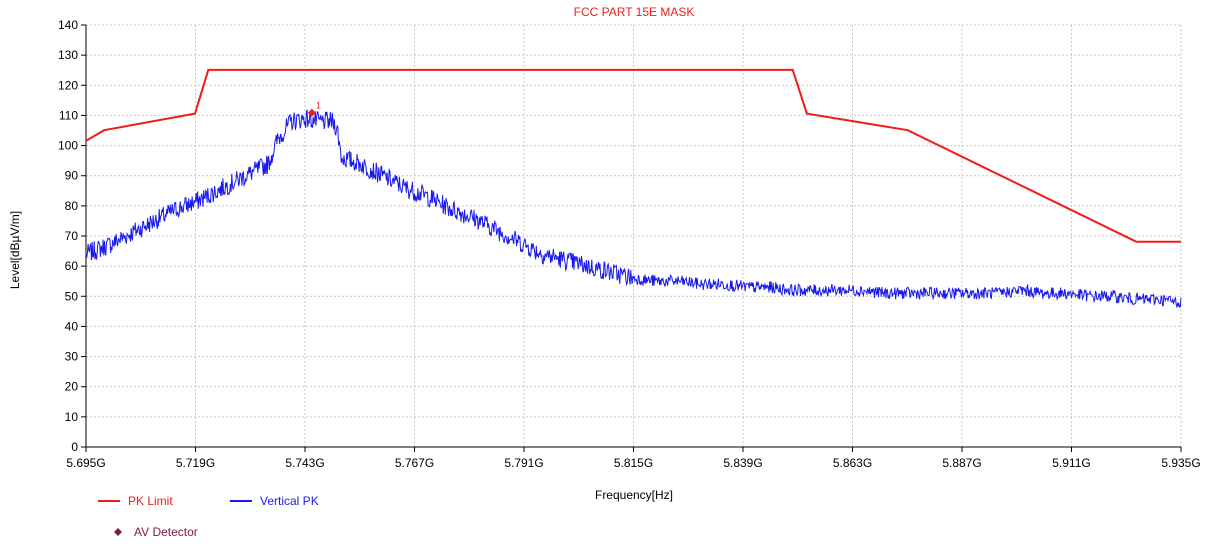  What do you see at coordinates (289, 501) in the screenshot?
I see `legend-label: Vertical PK` at bounding box center [289, 501].